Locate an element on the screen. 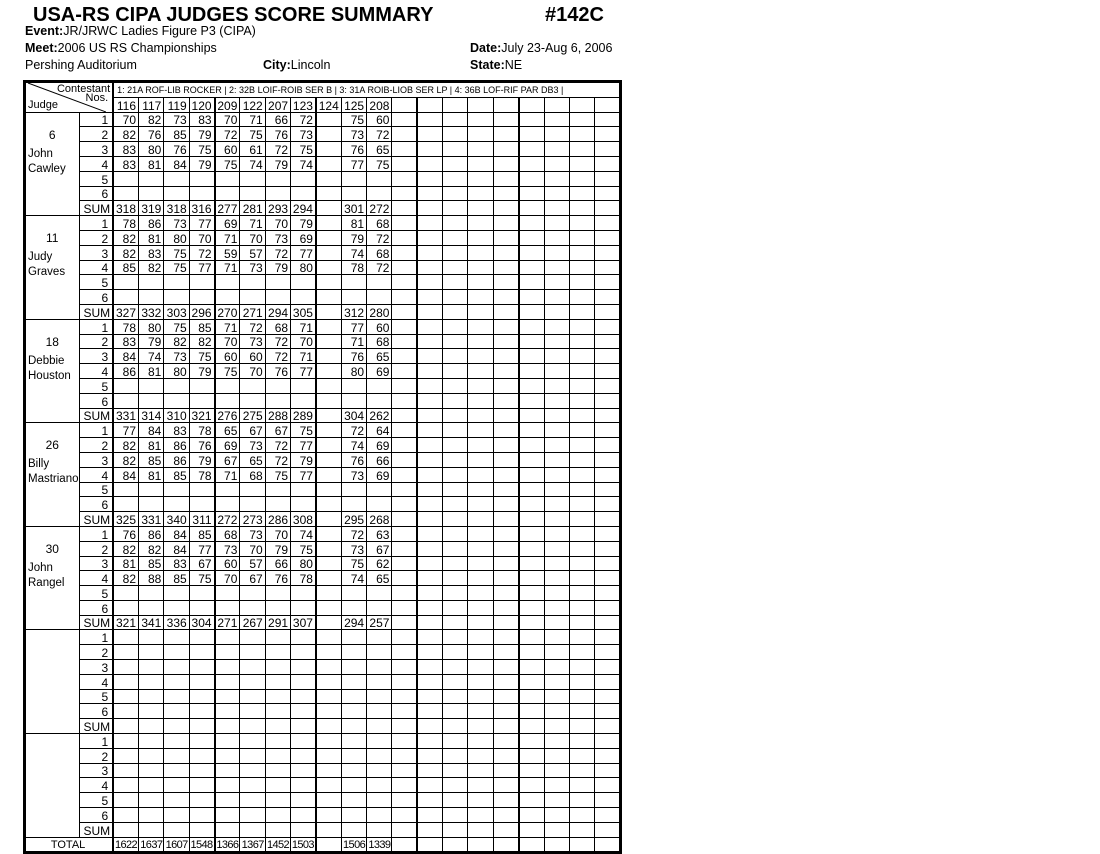 The image size is (1100, 854). score-cell: 76 is located at coordinates (278, 578).